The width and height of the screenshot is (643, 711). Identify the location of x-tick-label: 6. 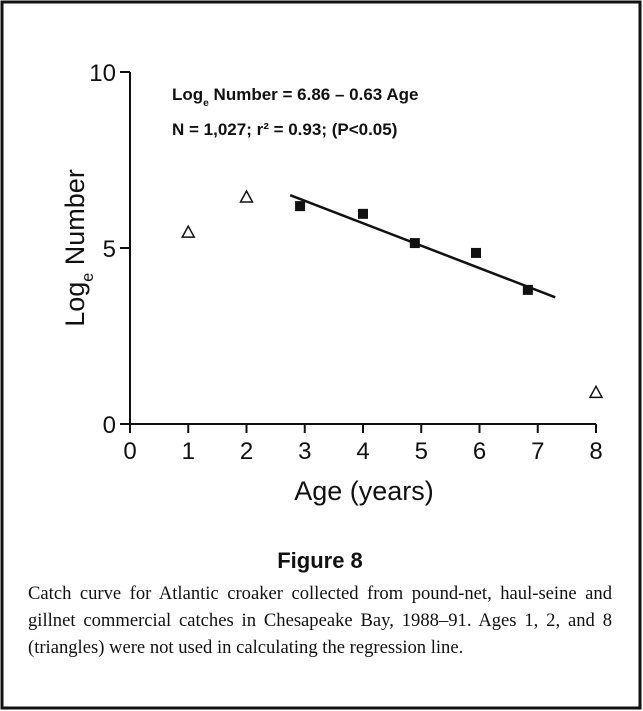
(479, 451).